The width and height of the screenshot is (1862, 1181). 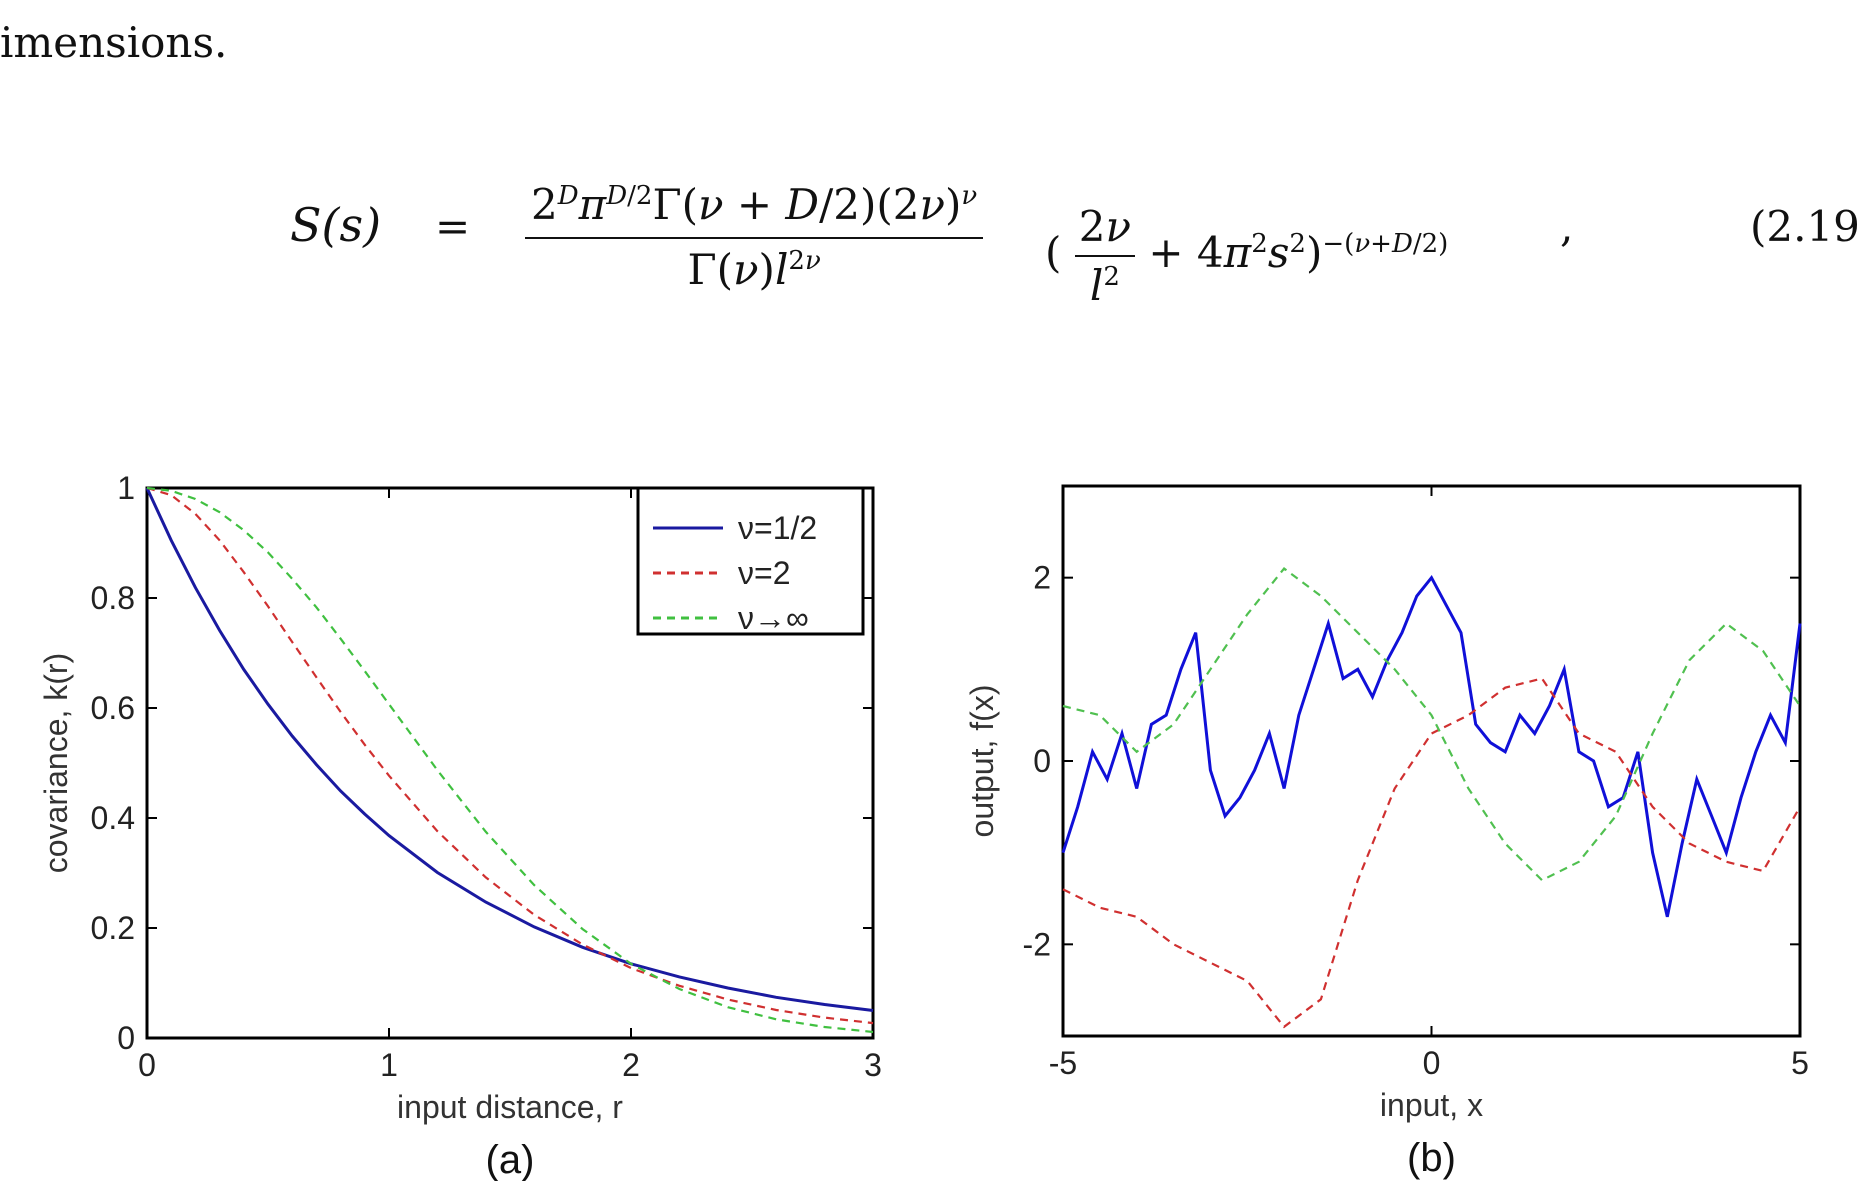 What do you see at coordinates (114, 42) in the screenshot?
I see `body-text-fragment: imensions.` at bounding box center [114, 42].